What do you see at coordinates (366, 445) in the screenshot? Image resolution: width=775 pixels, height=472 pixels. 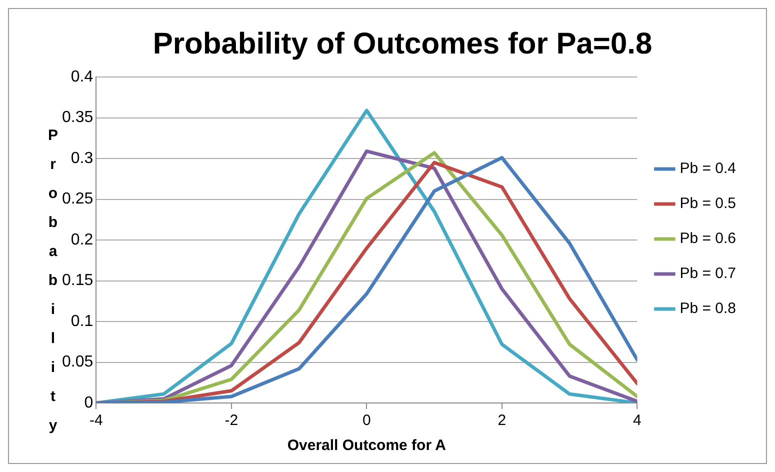 I see `x-axis-title: Overall Outcome for A` at bounding box center [366, 445].